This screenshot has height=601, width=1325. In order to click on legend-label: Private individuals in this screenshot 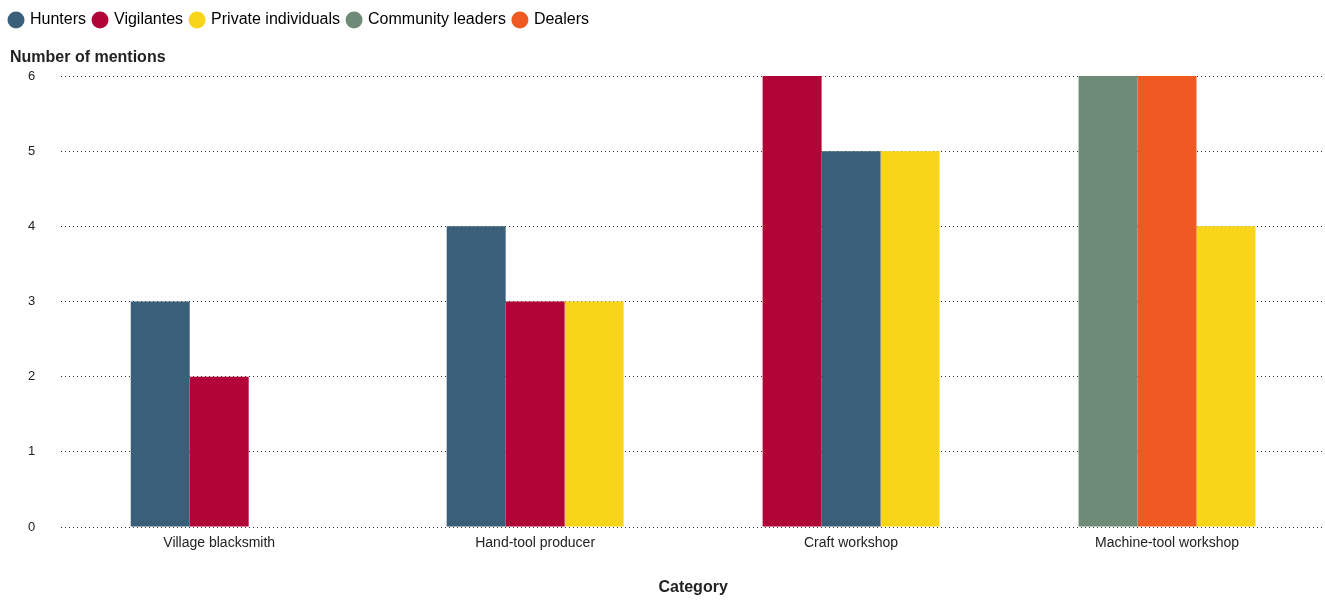, I will do `click(276, 19)`.